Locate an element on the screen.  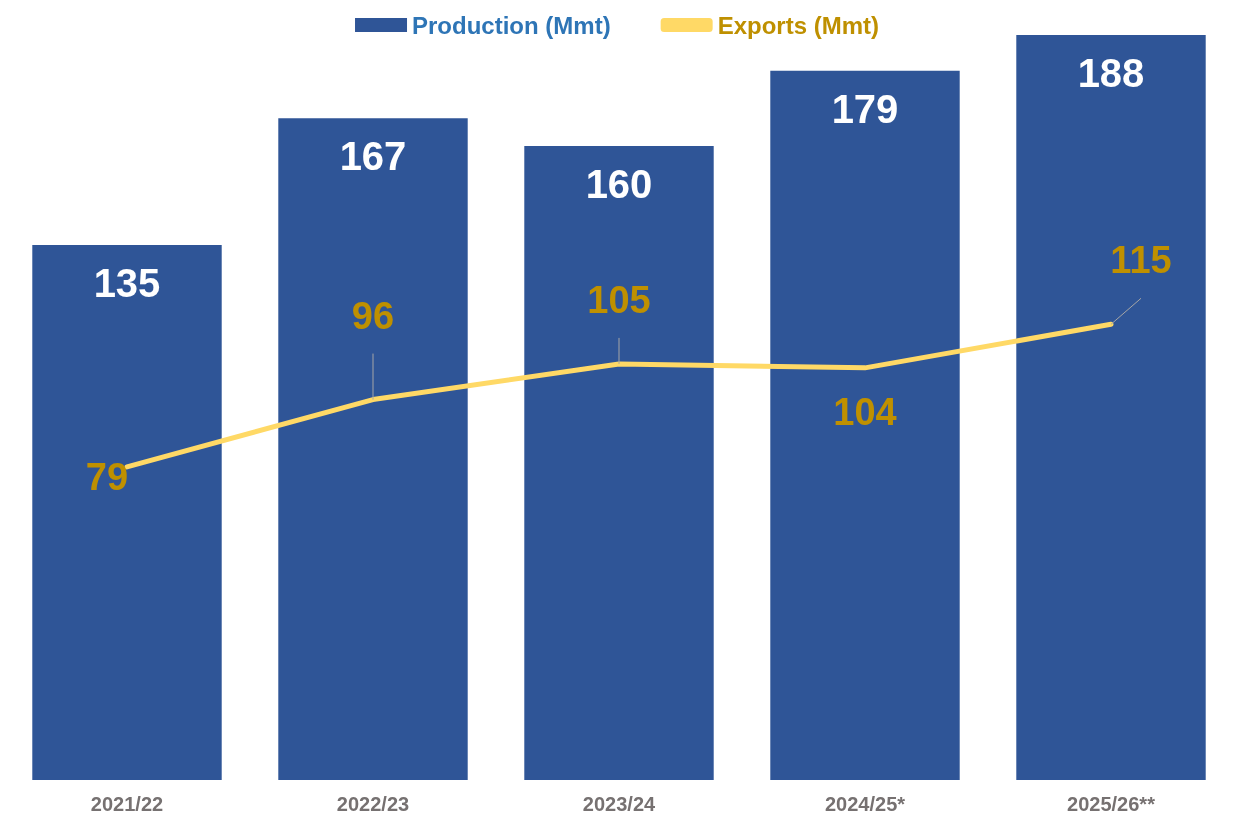
legend-label: Production (Mmt) is located at coordinates (511, 25).